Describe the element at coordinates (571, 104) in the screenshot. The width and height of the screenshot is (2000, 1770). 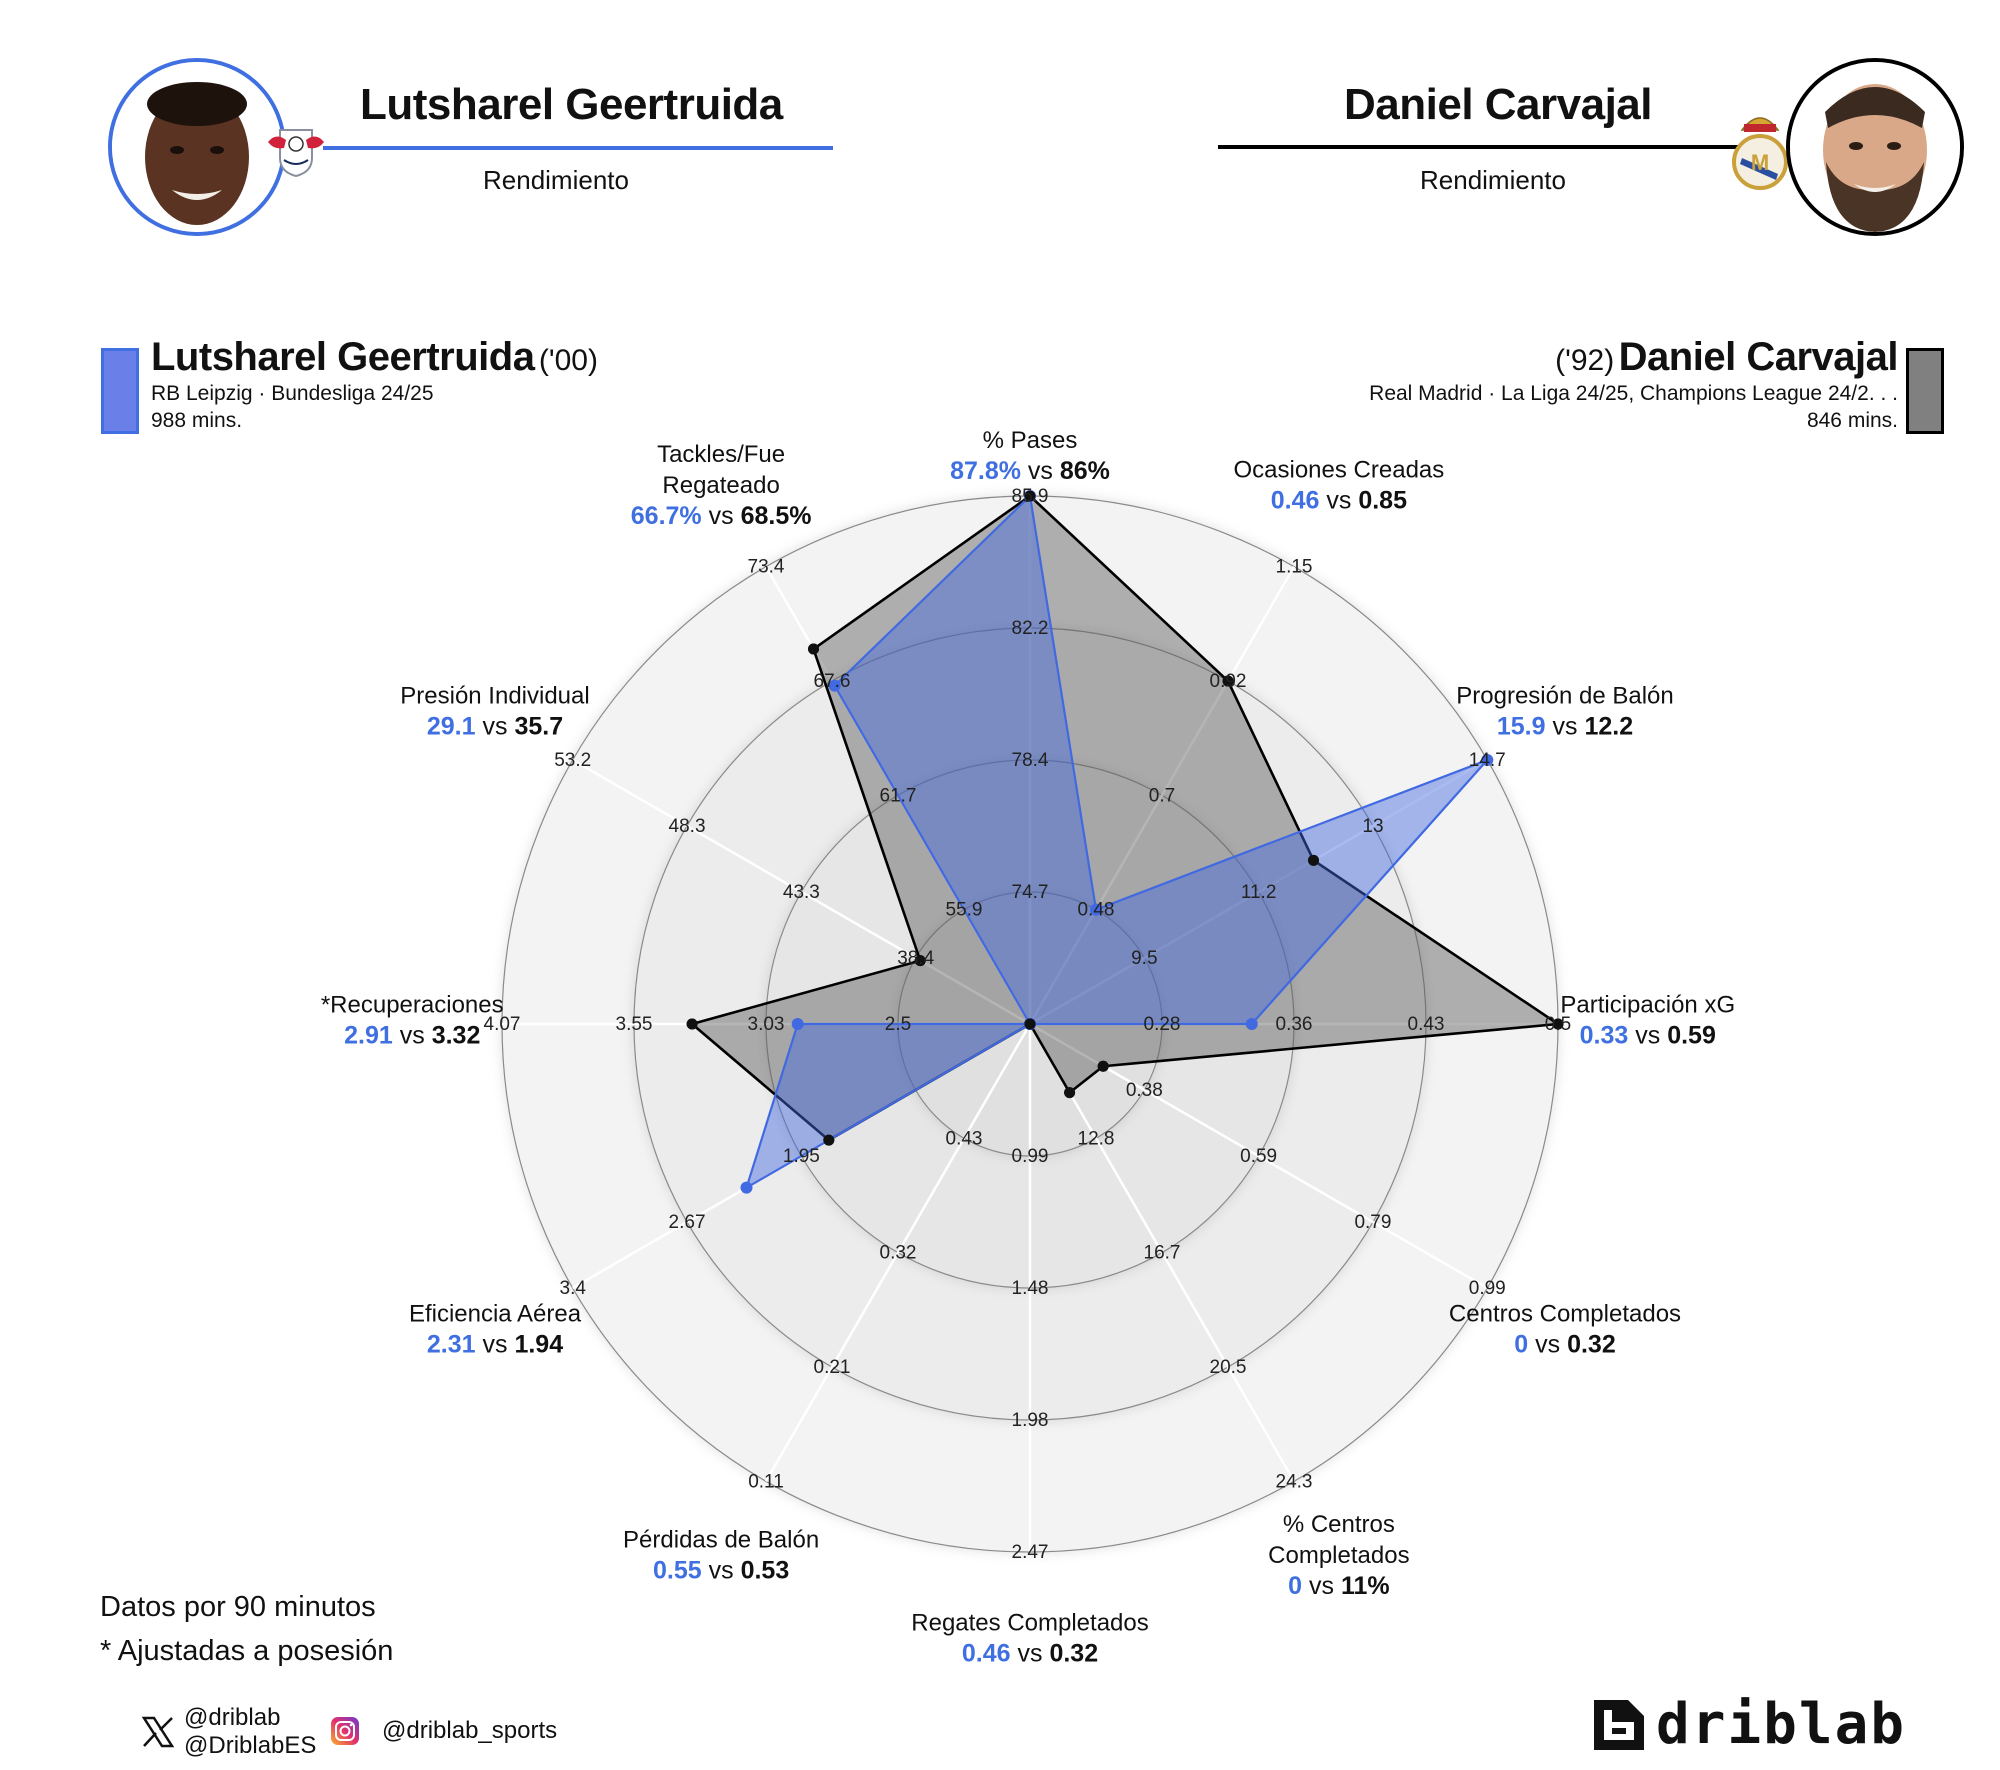
I see `player1-header-name: Lutsharel Geertruida` at that location.